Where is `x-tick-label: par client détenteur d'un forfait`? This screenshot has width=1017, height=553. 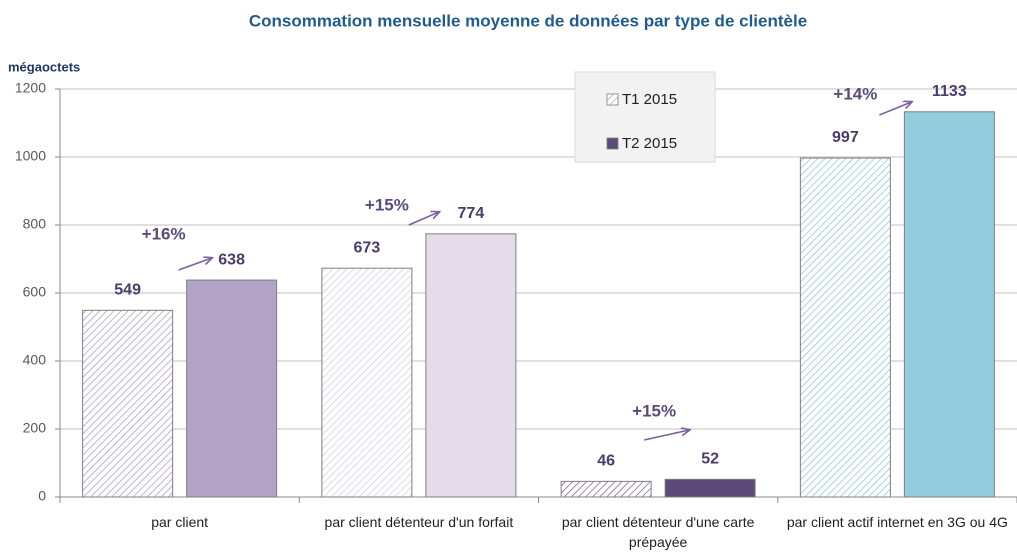
x-tick-label: par client détenteur d'un forfait is located at coordinates (419, 522).